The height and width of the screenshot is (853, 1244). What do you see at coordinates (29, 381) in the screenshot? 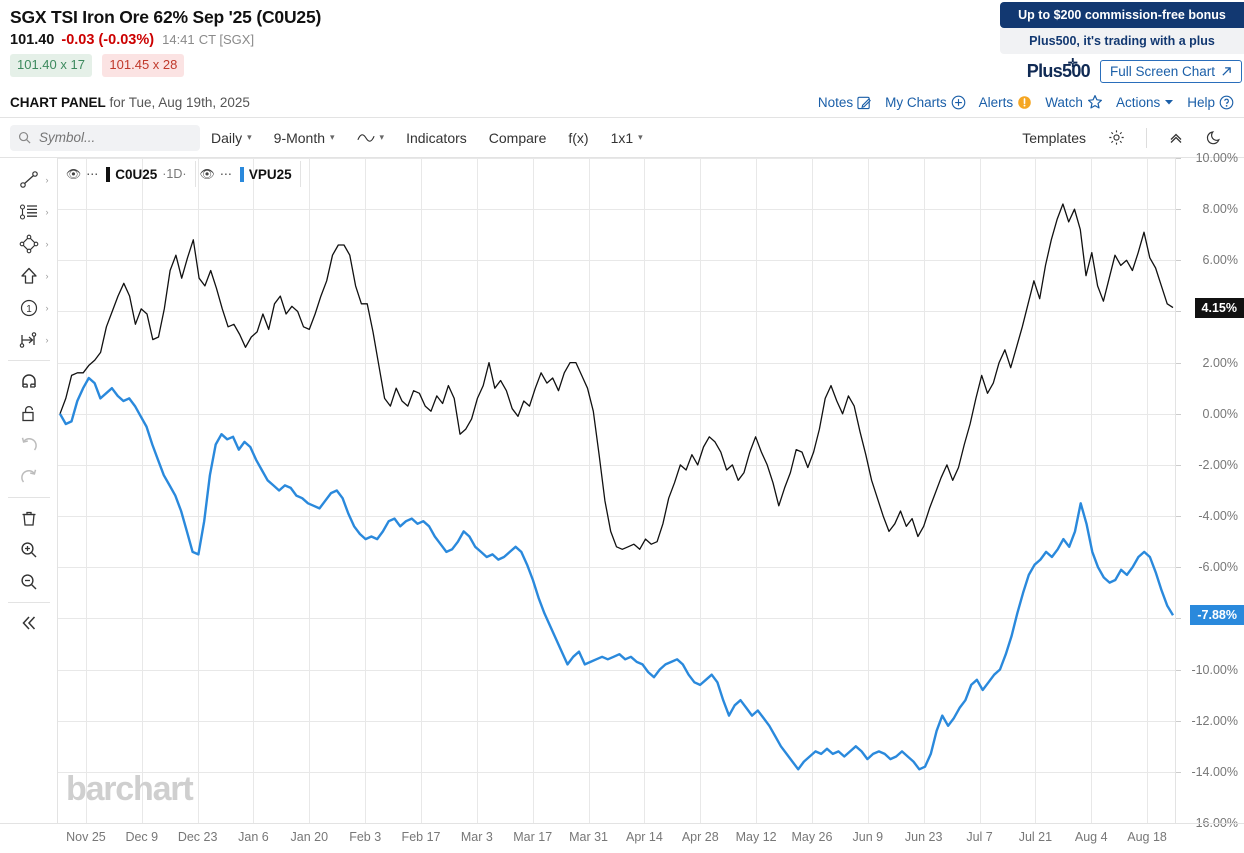
I see `magnet-tool` at bounding box center [29, 381].